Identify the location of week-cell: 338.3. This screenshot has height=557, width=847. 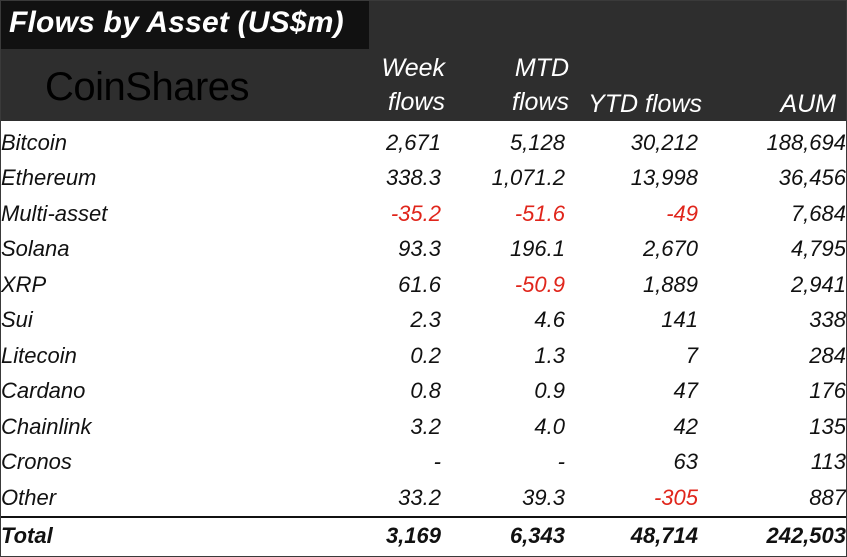
(413, 178).